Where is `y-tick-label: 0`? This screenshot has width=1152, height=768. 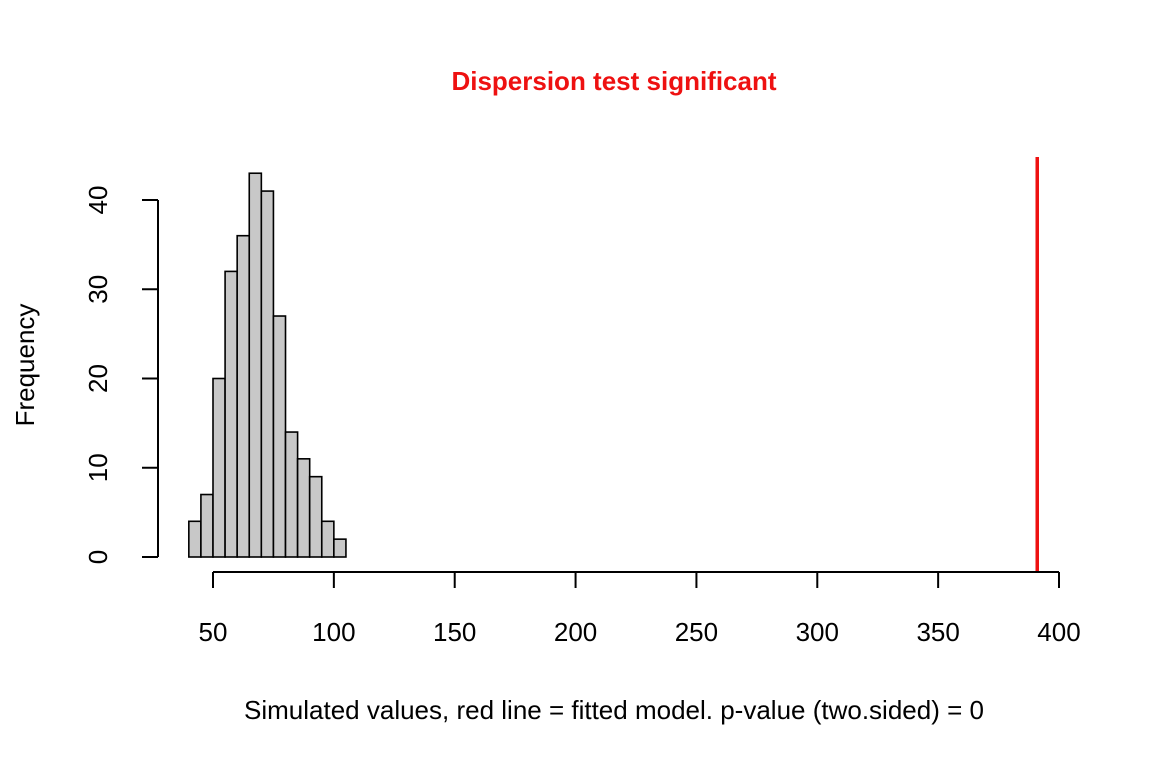 y-tick-label: 0 is located at coordinates (98, 557).